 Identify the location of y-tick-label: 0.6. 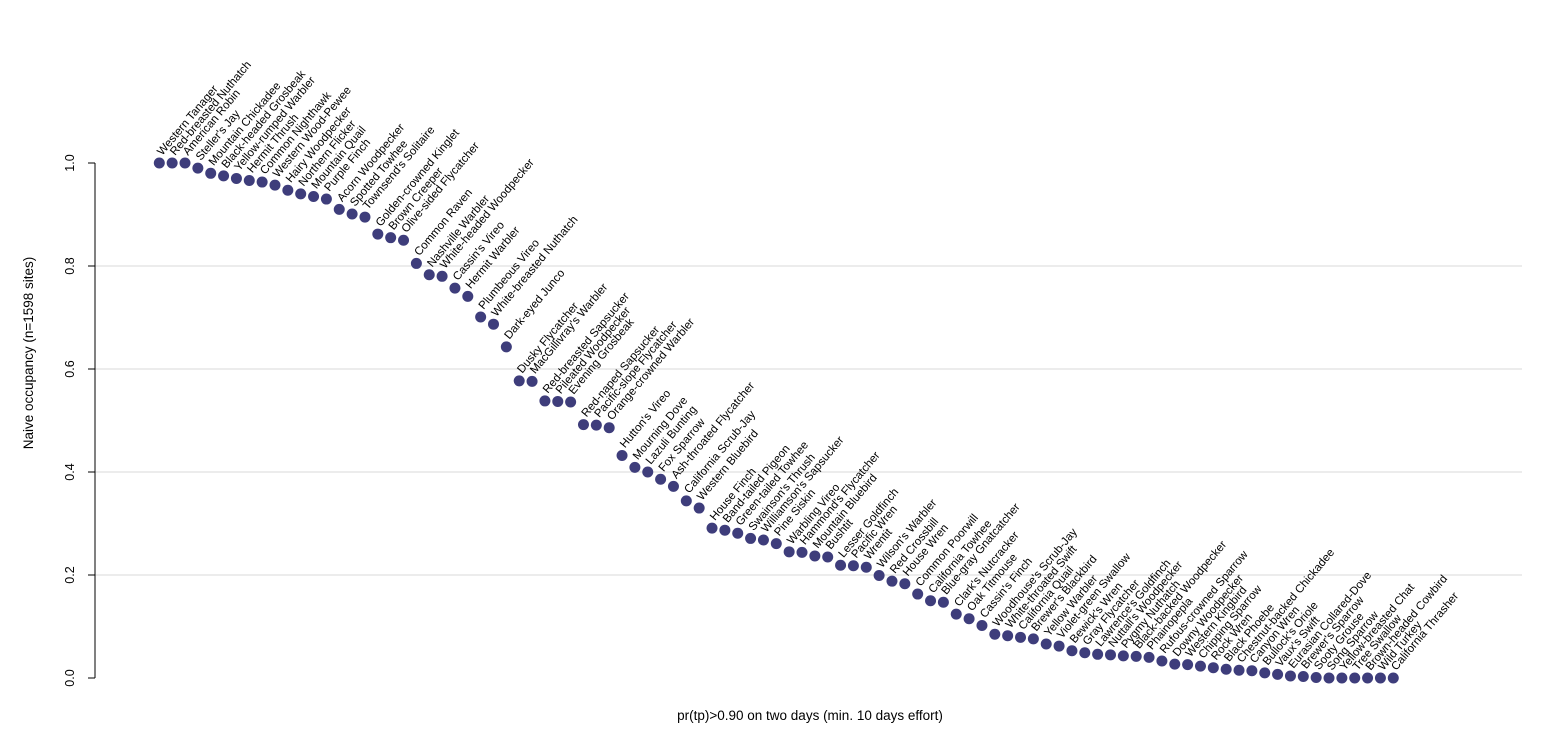
(70, 368).